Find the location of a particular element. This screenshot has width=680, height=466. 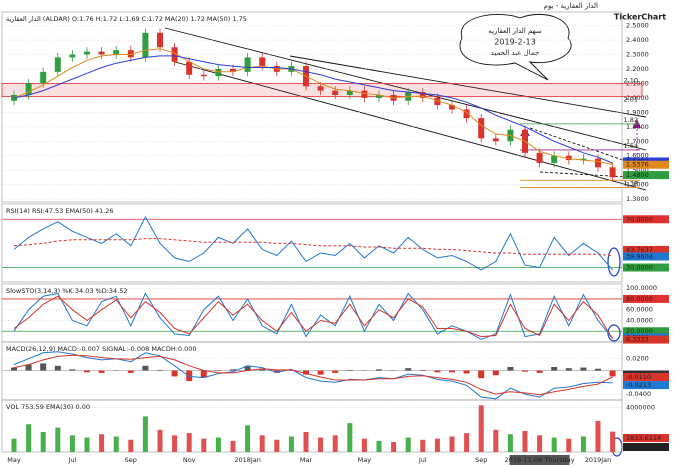

level-label: 70.0000 is located at coordinates (639, 219).